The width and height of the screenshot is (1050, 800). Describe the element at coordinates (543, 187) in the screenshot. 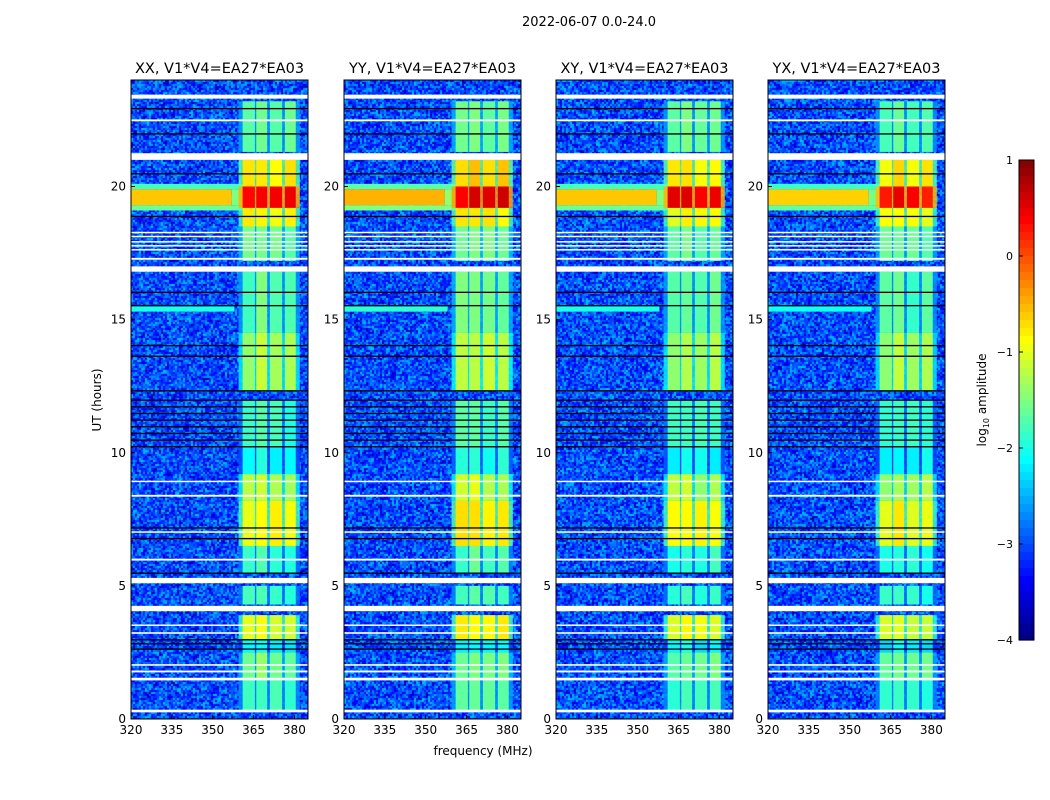

I see `y-tick-label: 20` at that location.